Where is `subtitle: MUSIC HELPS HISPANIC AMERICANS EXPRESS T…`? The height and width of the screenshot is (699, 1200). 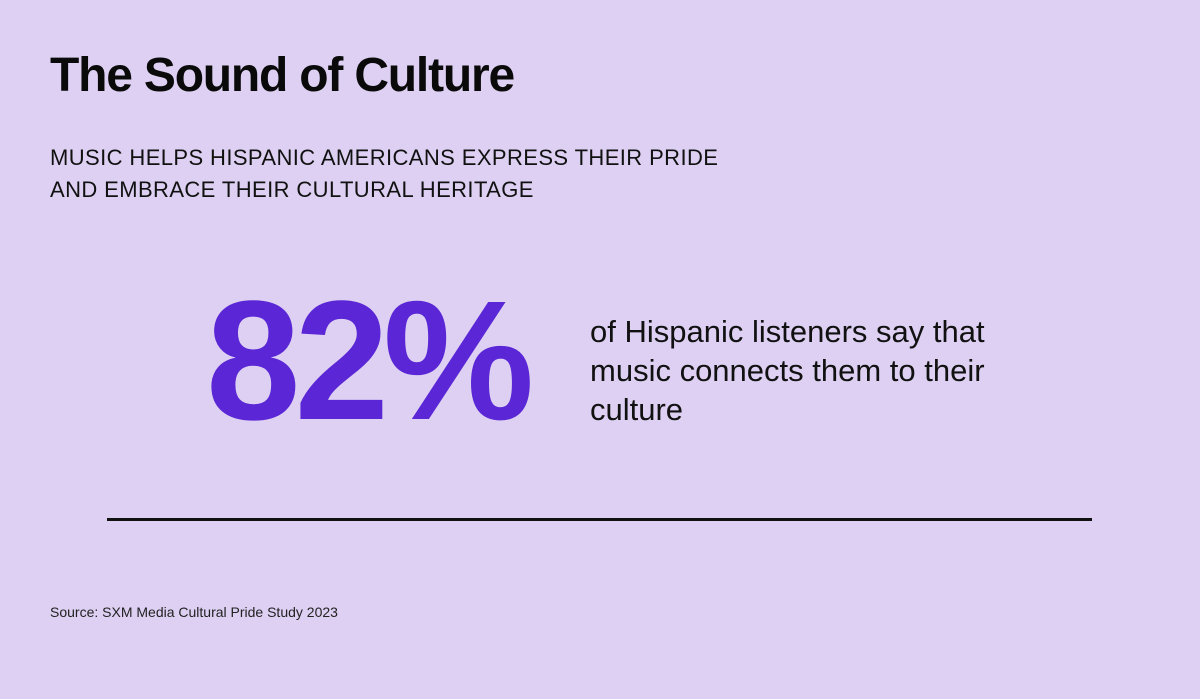
subtitle: MUSIC HELPS HISPANIC AMERICANS EXPRESS T… is located at coordinates (384, 173).